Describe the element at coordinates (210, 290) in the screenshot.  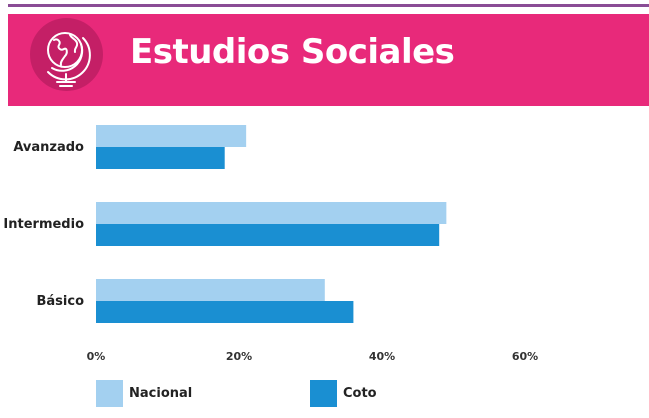
I see `bar-nacional-básico` at that location.